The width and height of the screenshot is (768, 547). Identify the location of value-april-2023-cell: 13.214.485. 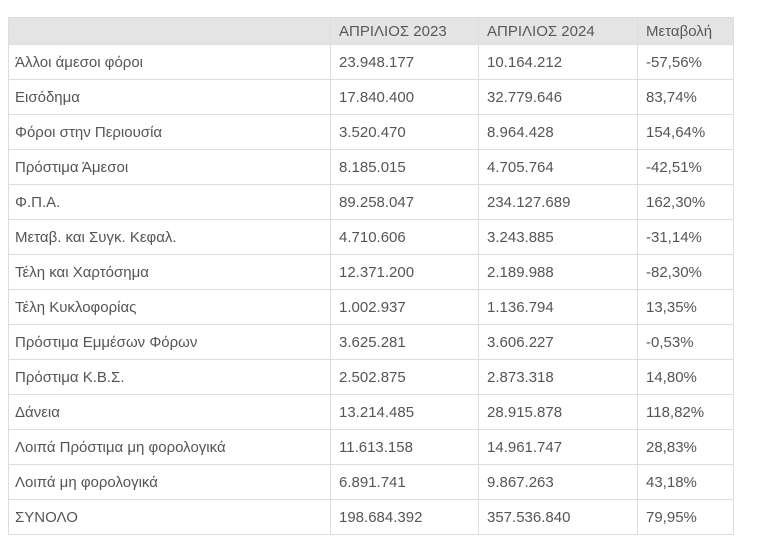
(404, 412).